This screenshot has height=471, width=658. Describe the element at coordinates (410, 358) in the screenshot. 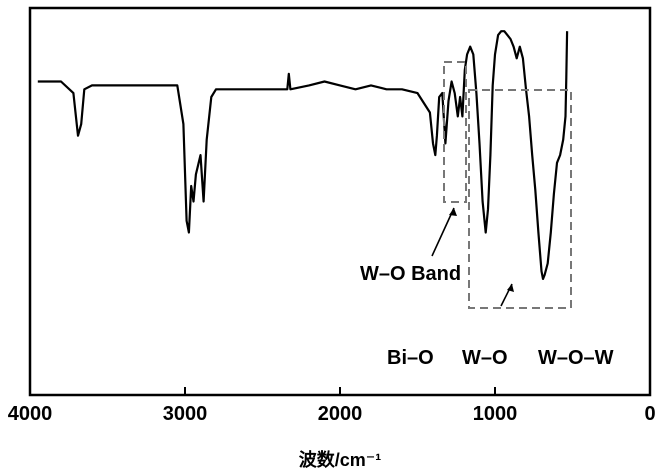

I see `annotation-bi-o: Bi–O` at that location.